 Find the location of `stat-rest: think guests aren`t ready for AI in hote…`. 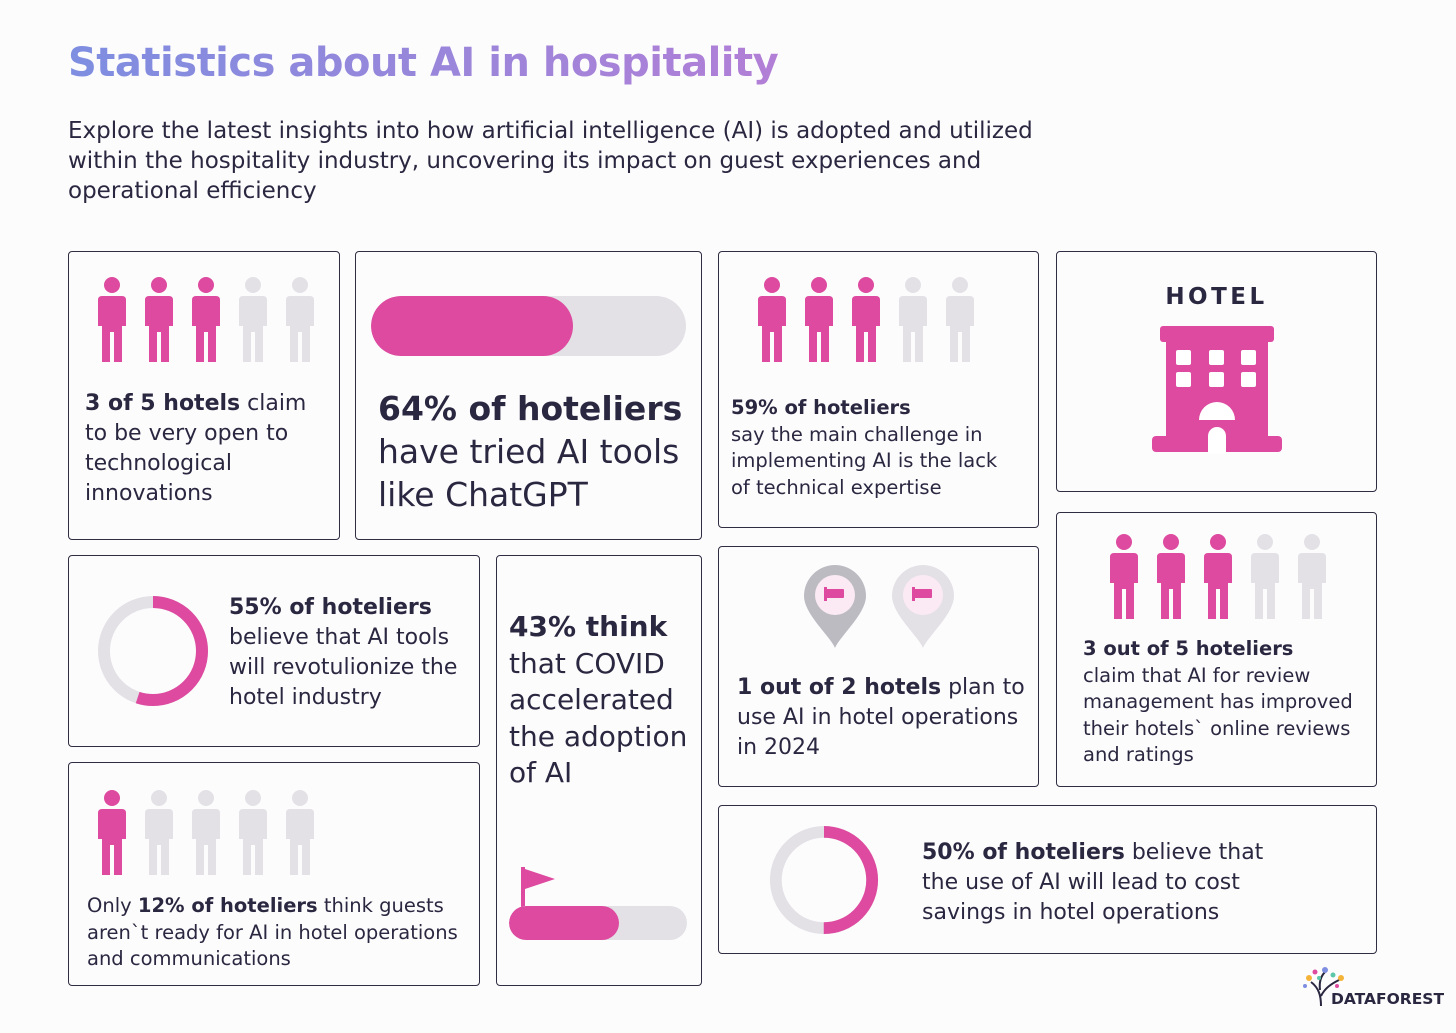

stat-rest: think guests aren`t ready for AI in hote… is located at coordinates (272, 932).